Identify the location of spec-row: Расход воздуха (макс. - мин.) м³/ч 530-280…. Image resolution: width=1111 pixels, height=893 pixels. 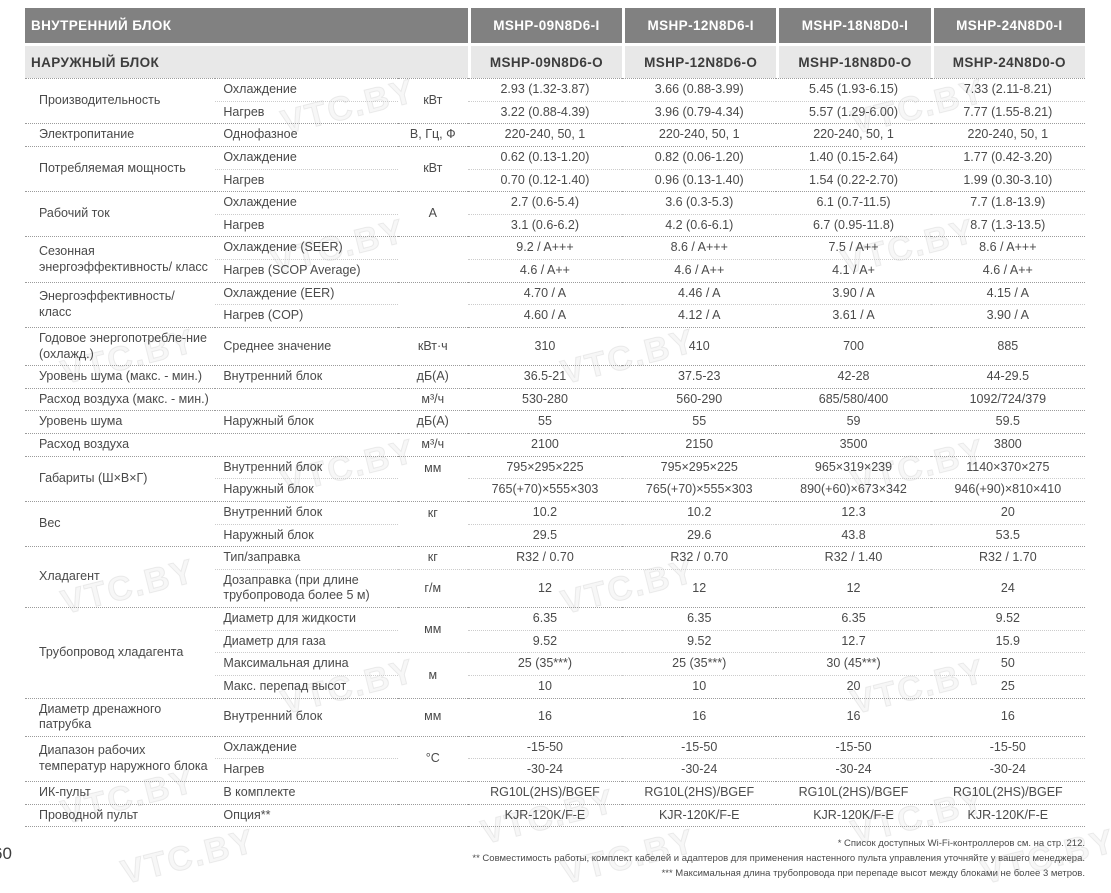
(555, 399).